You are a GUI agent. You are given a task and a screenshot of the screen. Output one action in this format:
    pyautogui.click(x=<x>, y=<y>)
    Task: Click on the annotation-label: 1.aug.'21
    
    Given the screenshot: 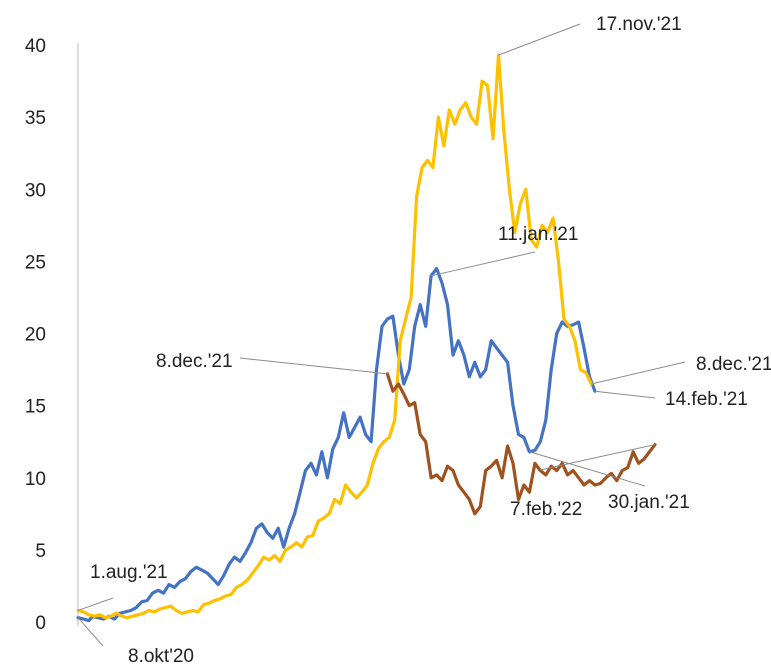 What is the action you would take?
    pyautogui.click(x=129, y=572)
    